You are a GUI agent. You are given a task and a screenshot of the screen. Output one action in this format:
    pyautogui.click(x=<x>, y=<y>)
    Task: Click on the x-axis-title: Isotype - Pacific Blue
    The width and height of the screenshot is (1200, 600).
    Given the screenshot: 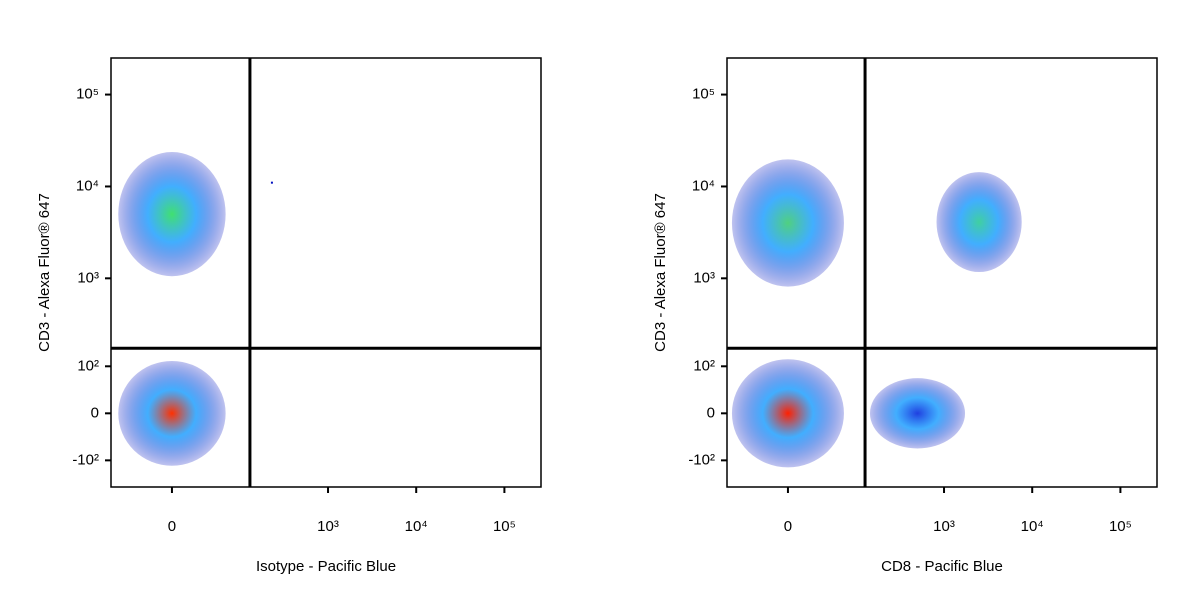 What is the action you would take?
    pyautogui.click(x=326, y=566)
    